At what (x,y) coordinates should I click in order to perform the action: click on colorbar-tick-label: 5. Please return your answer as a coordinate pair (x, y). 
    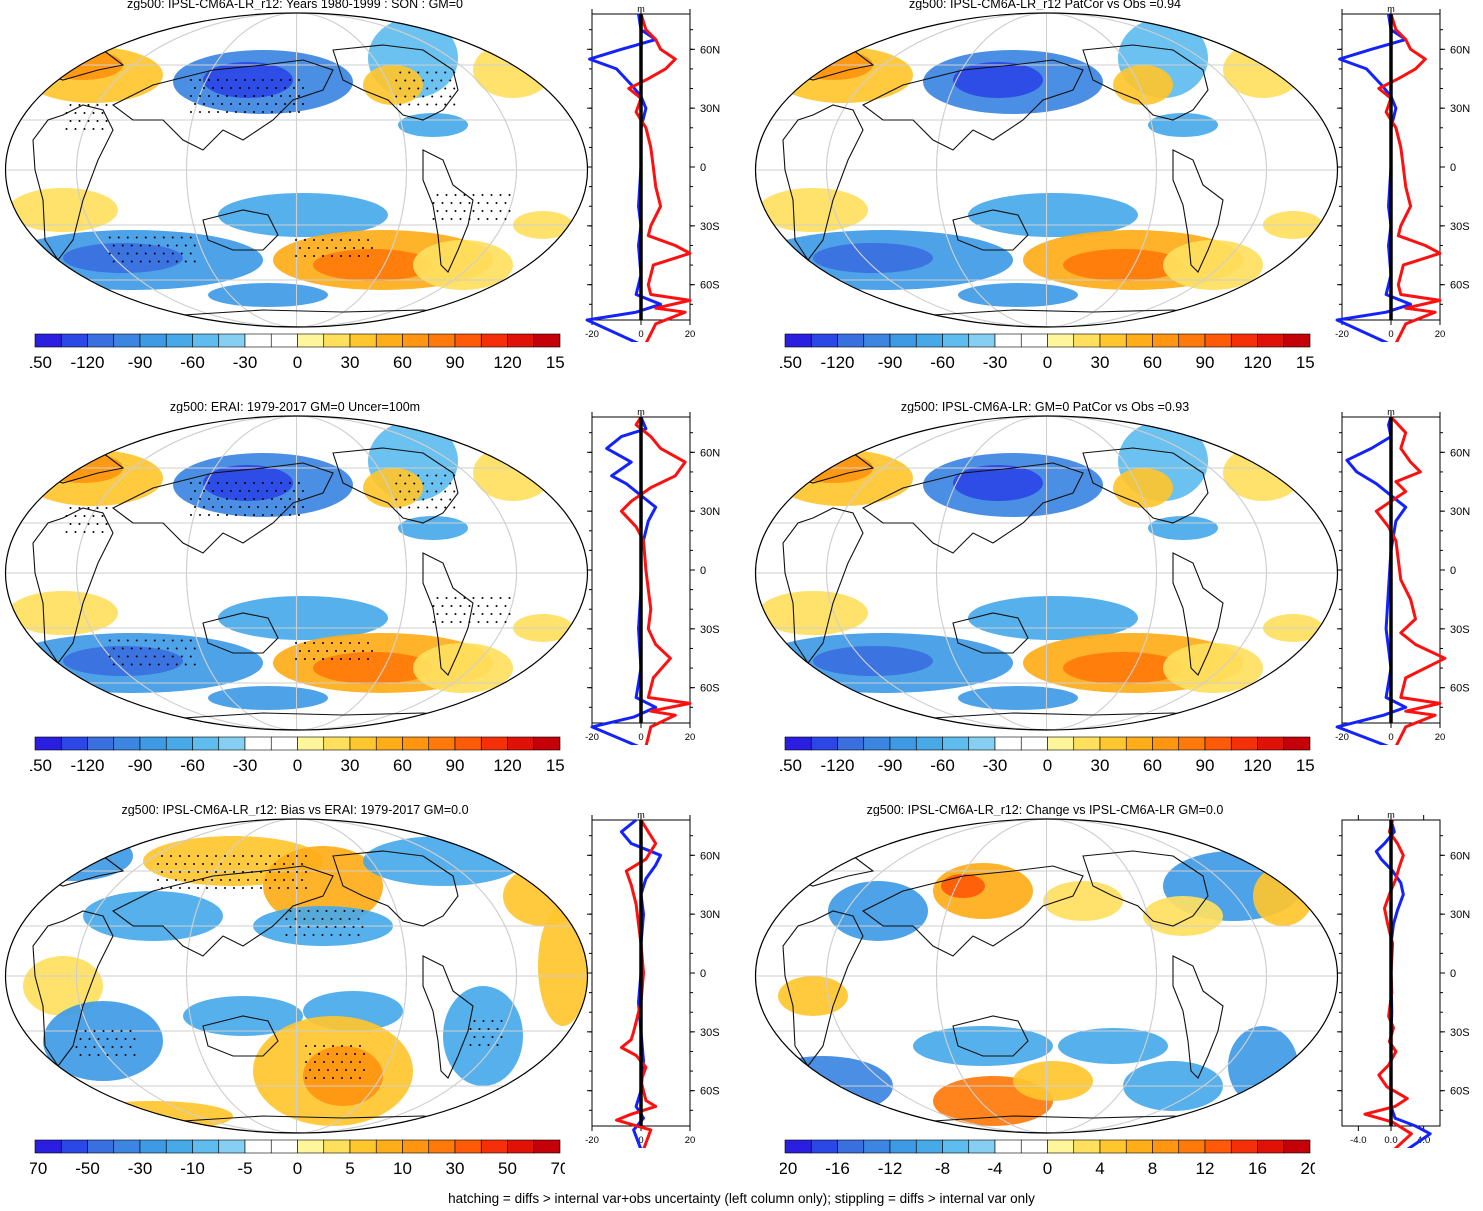
    Looking at the image, I should click on (349, 1168).